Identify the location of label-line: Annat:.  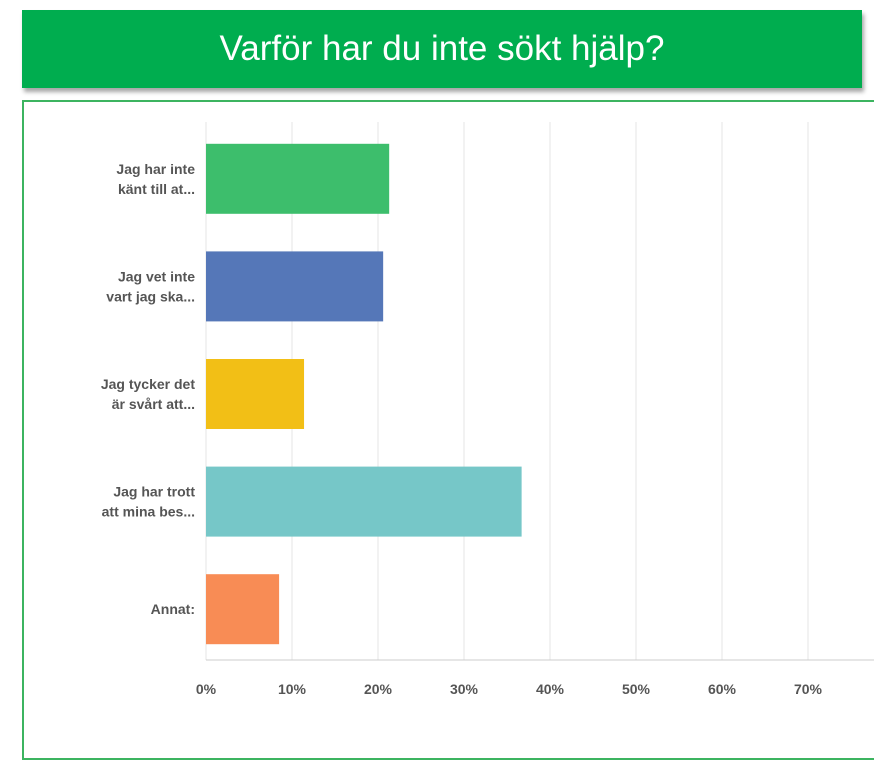
(173, 609).